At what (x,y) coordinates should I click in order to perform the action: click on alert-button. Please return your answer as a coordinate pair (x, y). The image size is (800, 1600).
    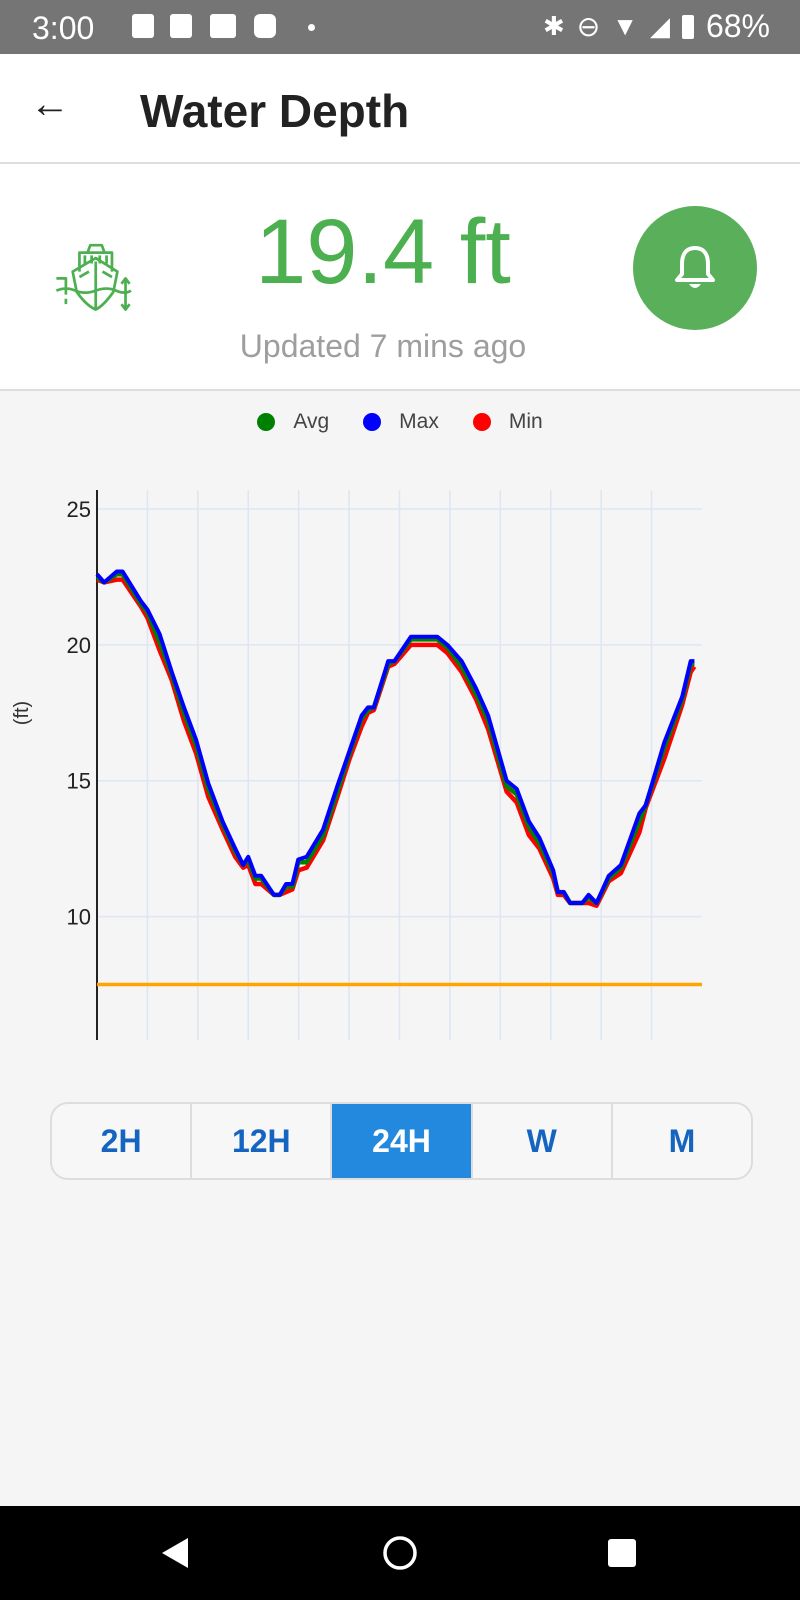
    Looking at the image, I should click on (695, 268).